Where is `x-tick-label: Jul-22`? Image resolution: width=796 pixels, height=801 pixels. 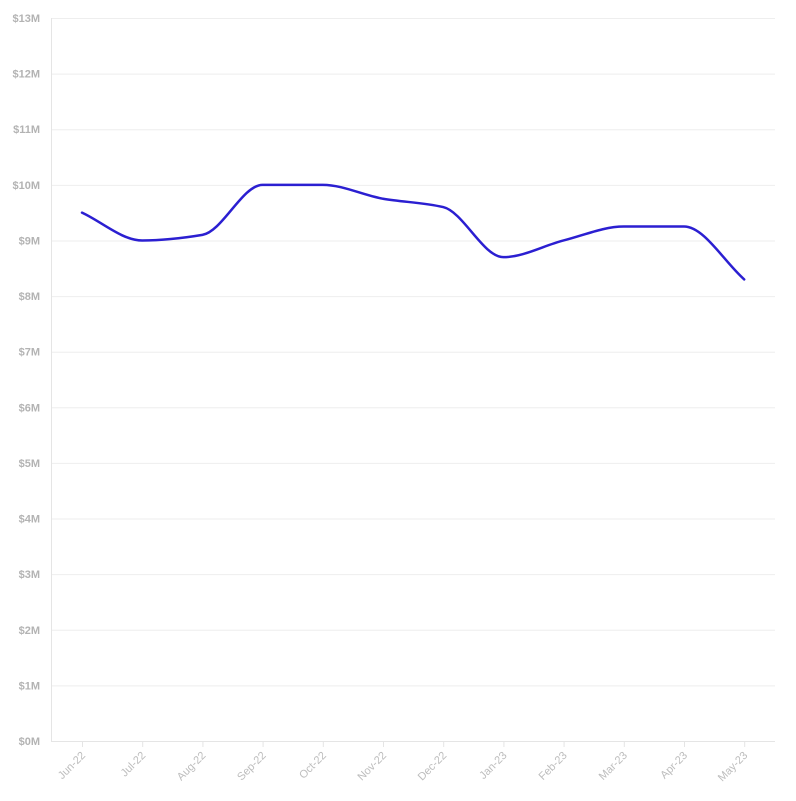 x-tick-label: Jul-22 is located at coordinates (134, 765).